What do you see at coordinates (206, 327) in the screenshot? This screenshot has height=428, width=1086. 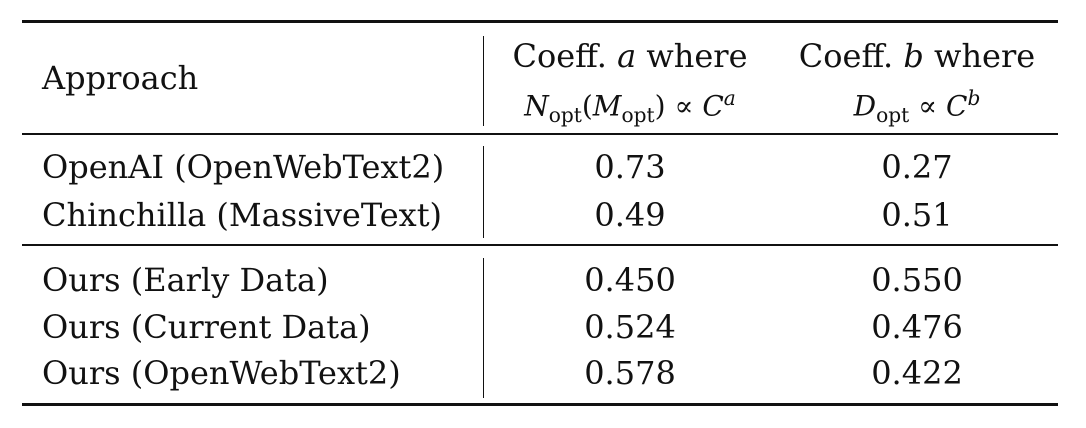 I see `row-approach: Ours (Current Data)` at bounding box center [206, 327].